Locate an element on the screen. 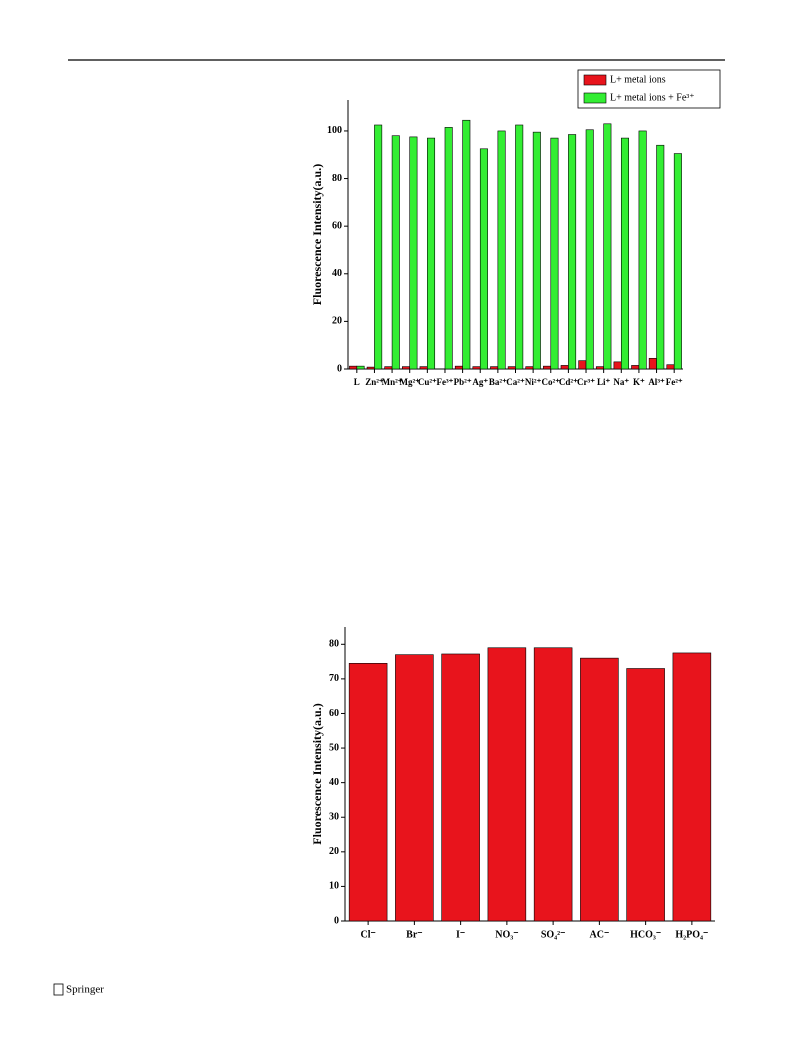 The image size is (793, 1053). y-tick-label: 10 is located at coordinates (334, 886).